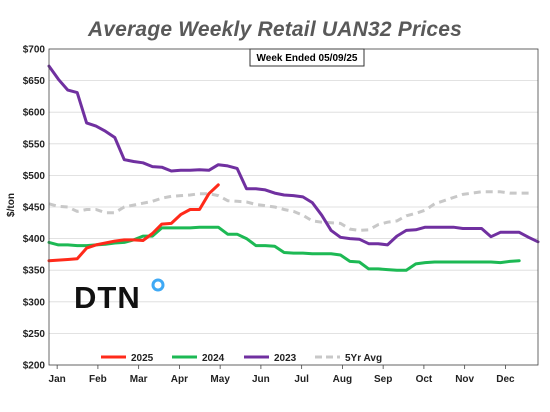 This screenshot has height=412, width=550. What do you see at coordinates (261, 379) in the screenshot?
I see `x-tick-label: Jun` at bounding box center [261, 379].